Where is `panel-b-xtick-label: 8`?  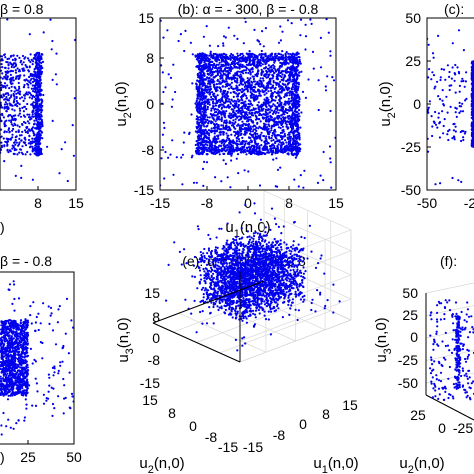 panel-b-xtick-label: 8 is located at coordinates (289, 203).